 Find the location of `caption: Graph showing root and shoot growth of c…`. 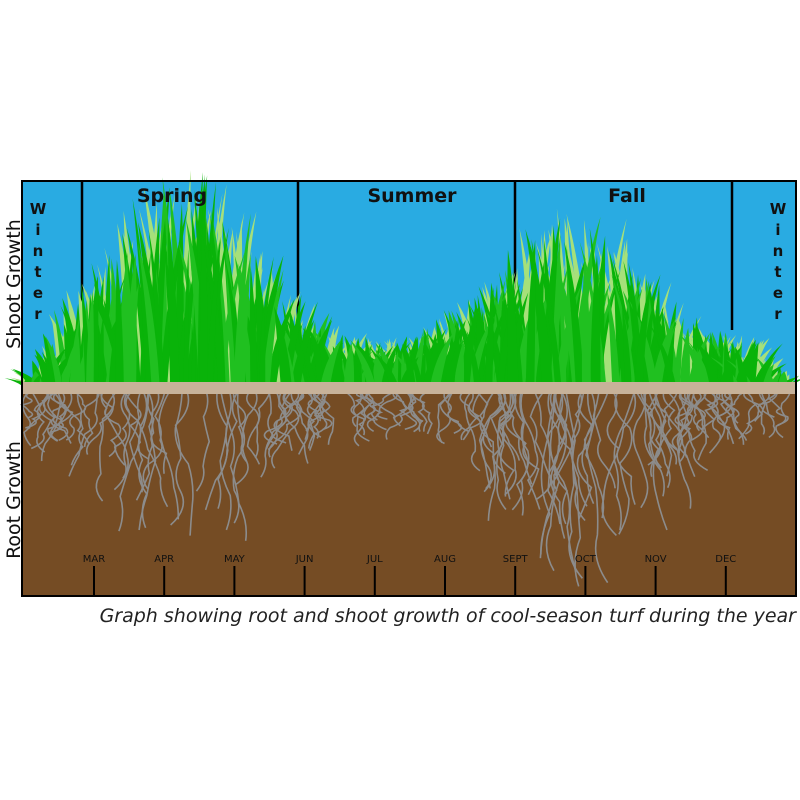

caption: Graph showing root and shoot growth of c… is located at coordinates (449, 616).